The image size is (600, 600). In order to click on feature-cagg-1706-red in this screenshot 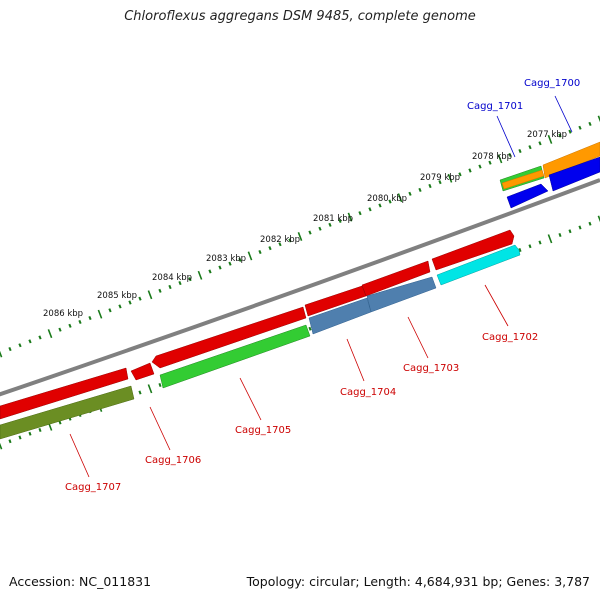, I will do `click(142, 371)`.